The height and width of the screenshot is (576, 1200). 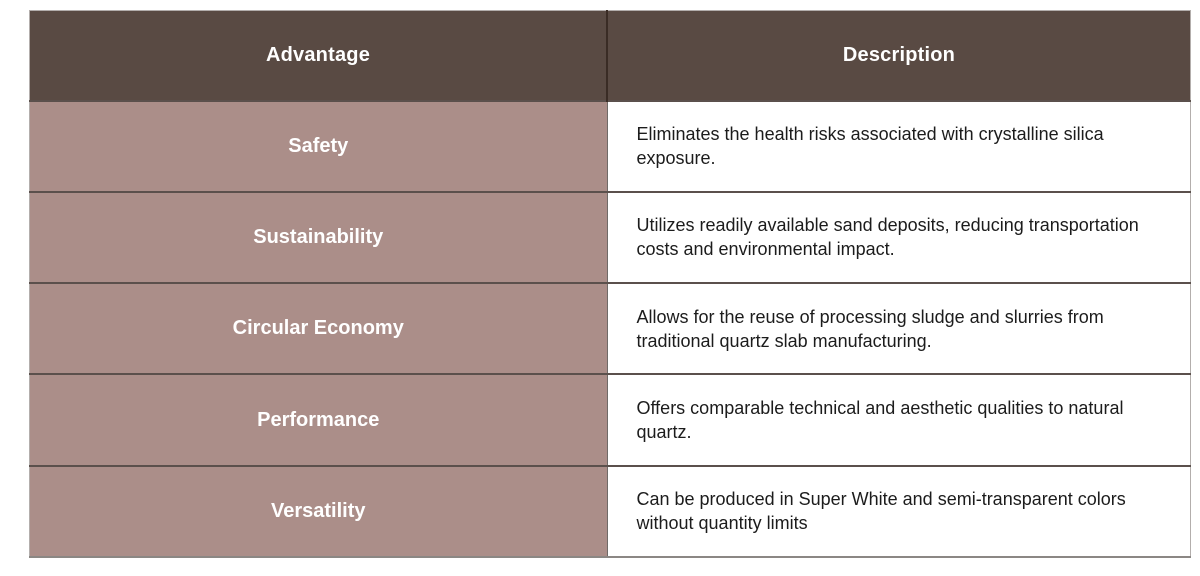 I want to click on advantage-label: Safety, so click(x=318, y=145).